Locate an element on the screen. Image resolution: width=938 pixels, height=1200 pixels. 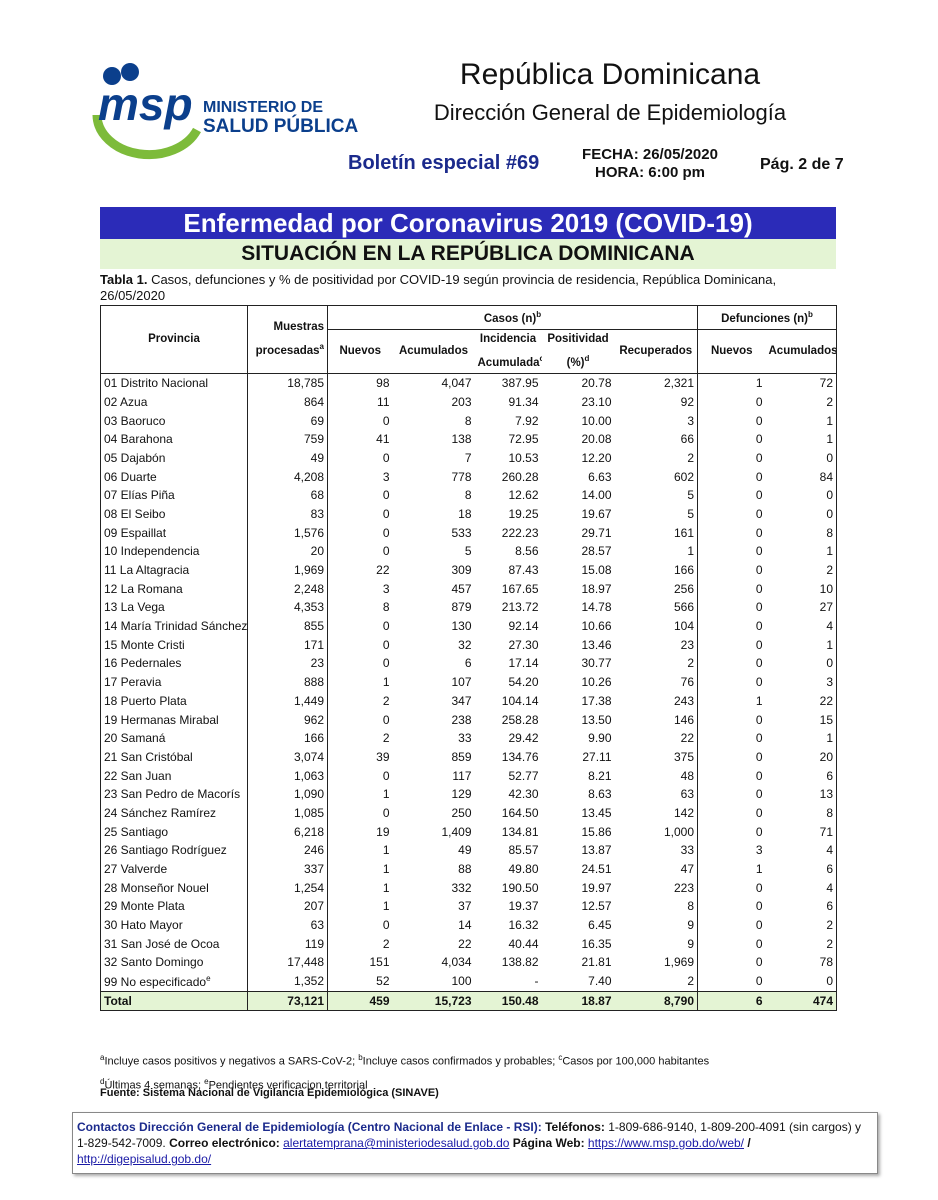
web-link: http://digepisalud.gob.do/ is located at coordinates (144, 1159).